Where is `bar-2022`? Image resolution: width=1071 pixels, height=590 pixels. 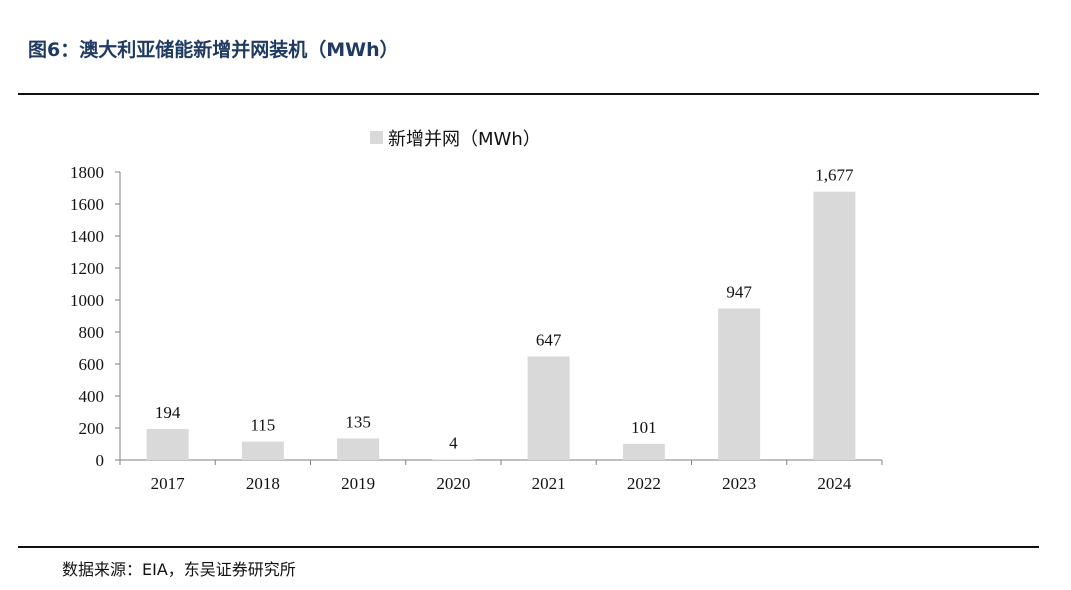 bar-2022 is located at coordinates (643, 451).